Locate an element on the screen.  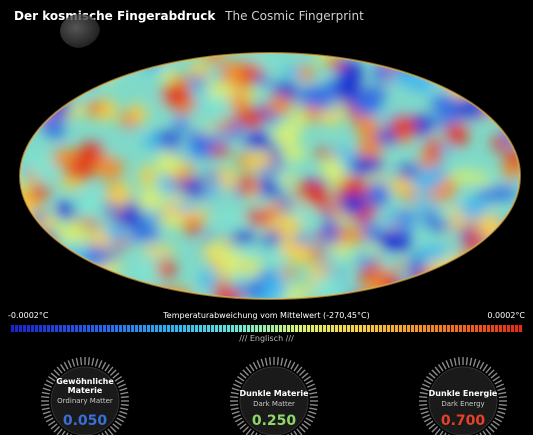
gauge-dark-matter: Dunkle Materie Dark Matter 0.250 is located at coordinates (274, 395).